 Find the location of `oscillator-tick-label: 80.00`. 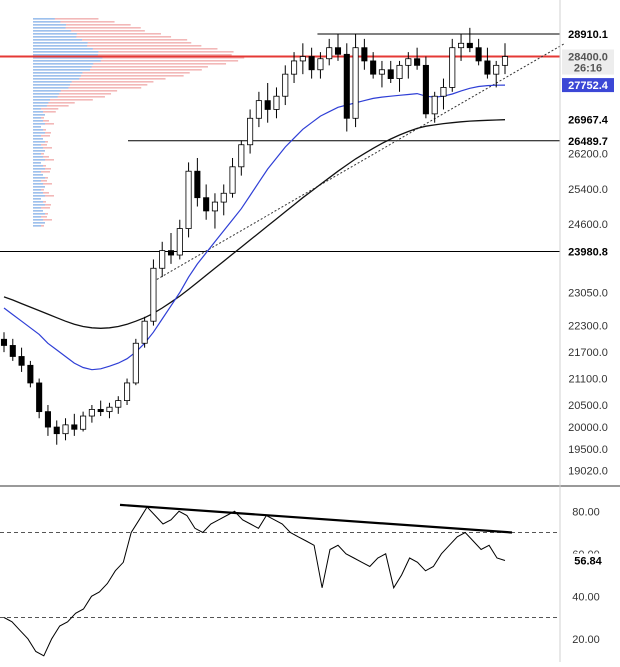

oscillator-tick-label: 80.00 is located at coordinates (586, 512).